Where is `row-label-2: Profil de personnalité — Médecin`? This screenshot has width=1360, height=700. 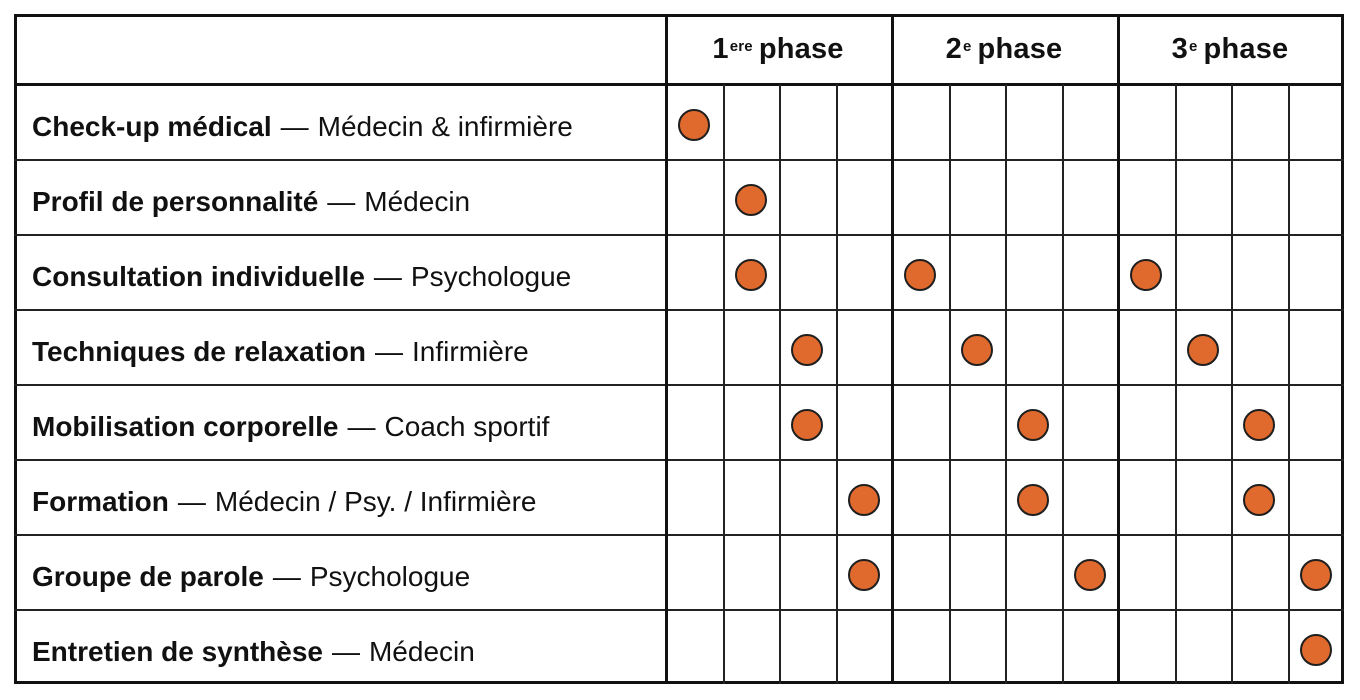 row-label-2: Profil de personnalité — Médecin is located at coordinates (251, 201).